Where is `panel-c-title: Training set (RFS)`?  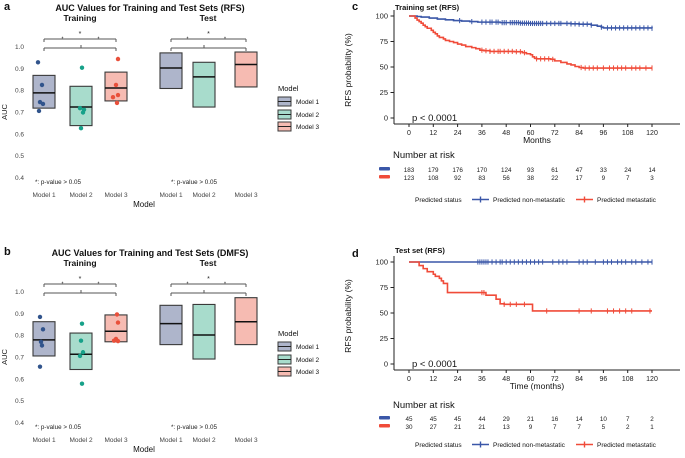
panel-c-title: Training set (RFS) is located at coordinates (427, 7).